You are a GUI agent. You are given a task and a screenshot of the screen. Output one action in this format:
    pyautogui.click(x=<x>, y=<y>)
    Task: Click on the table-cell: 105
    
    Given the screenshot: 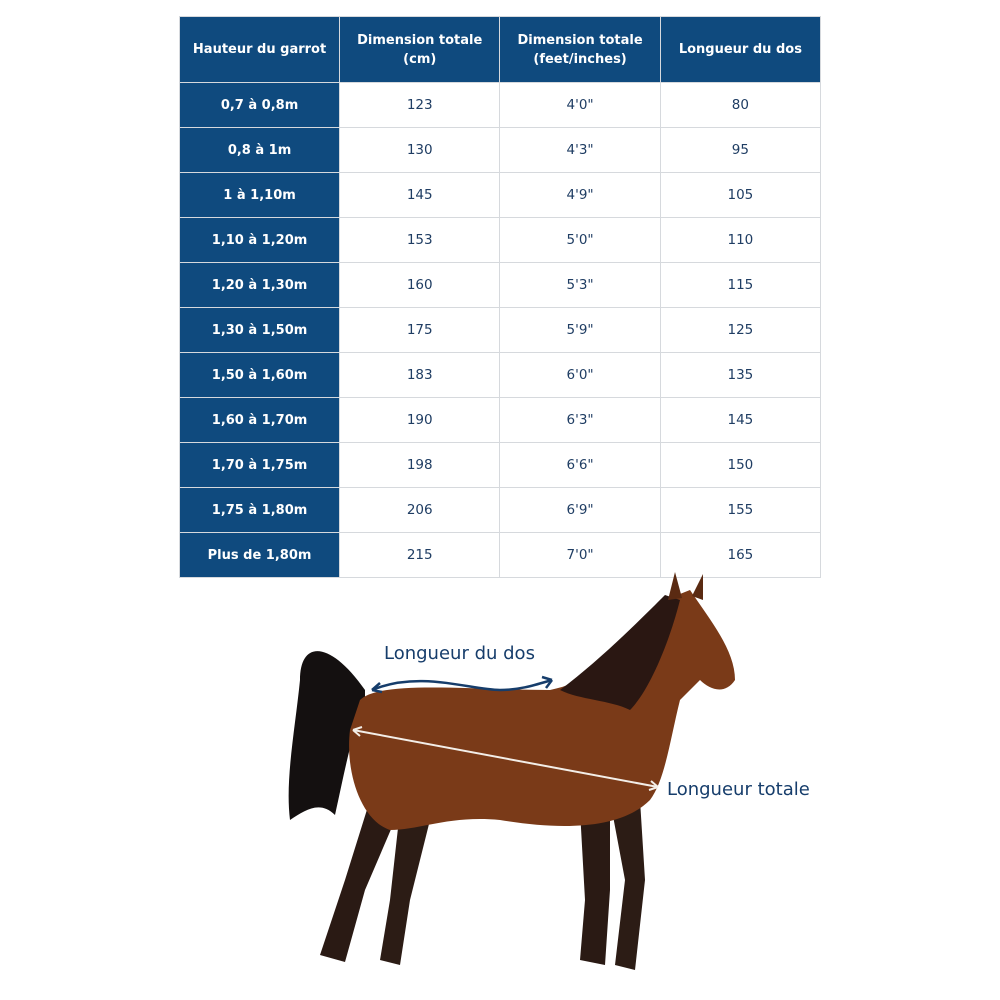 What is the action you would take?
    pyautogui.click(x=740, y=195)
    